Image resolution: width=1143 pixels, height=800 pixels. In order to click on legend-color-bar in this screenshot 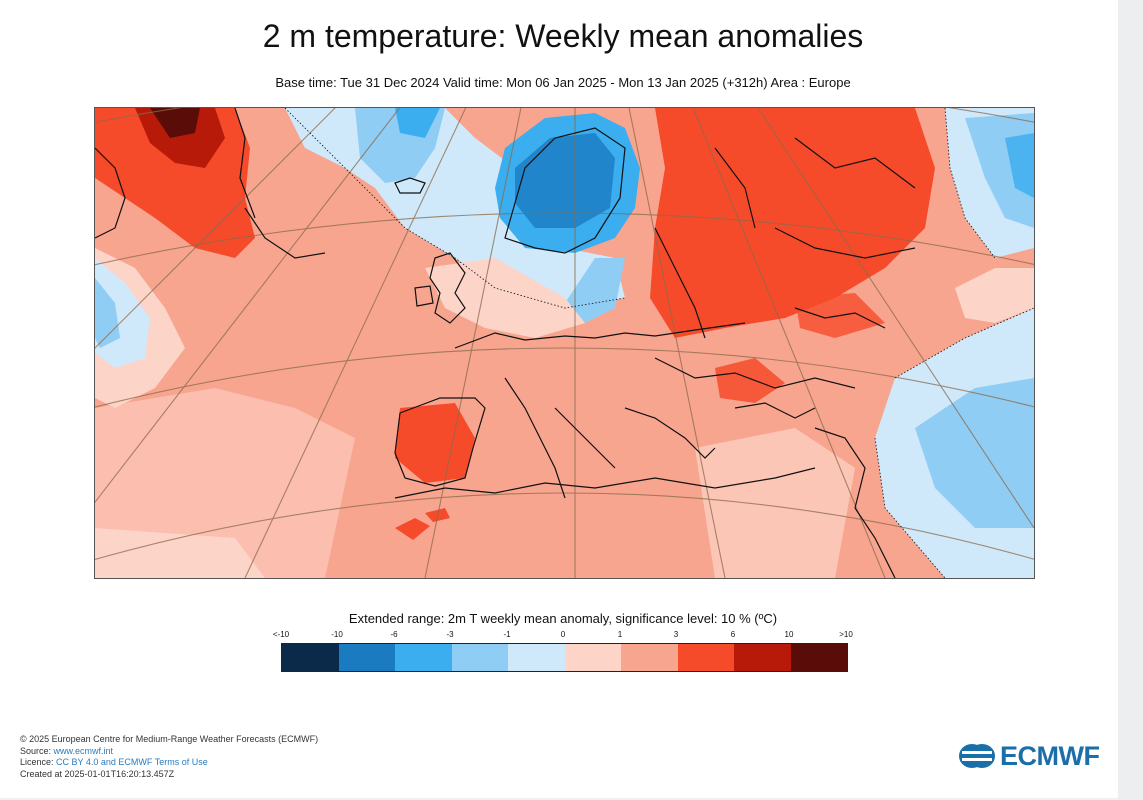, I will do `click(564, 657)`.